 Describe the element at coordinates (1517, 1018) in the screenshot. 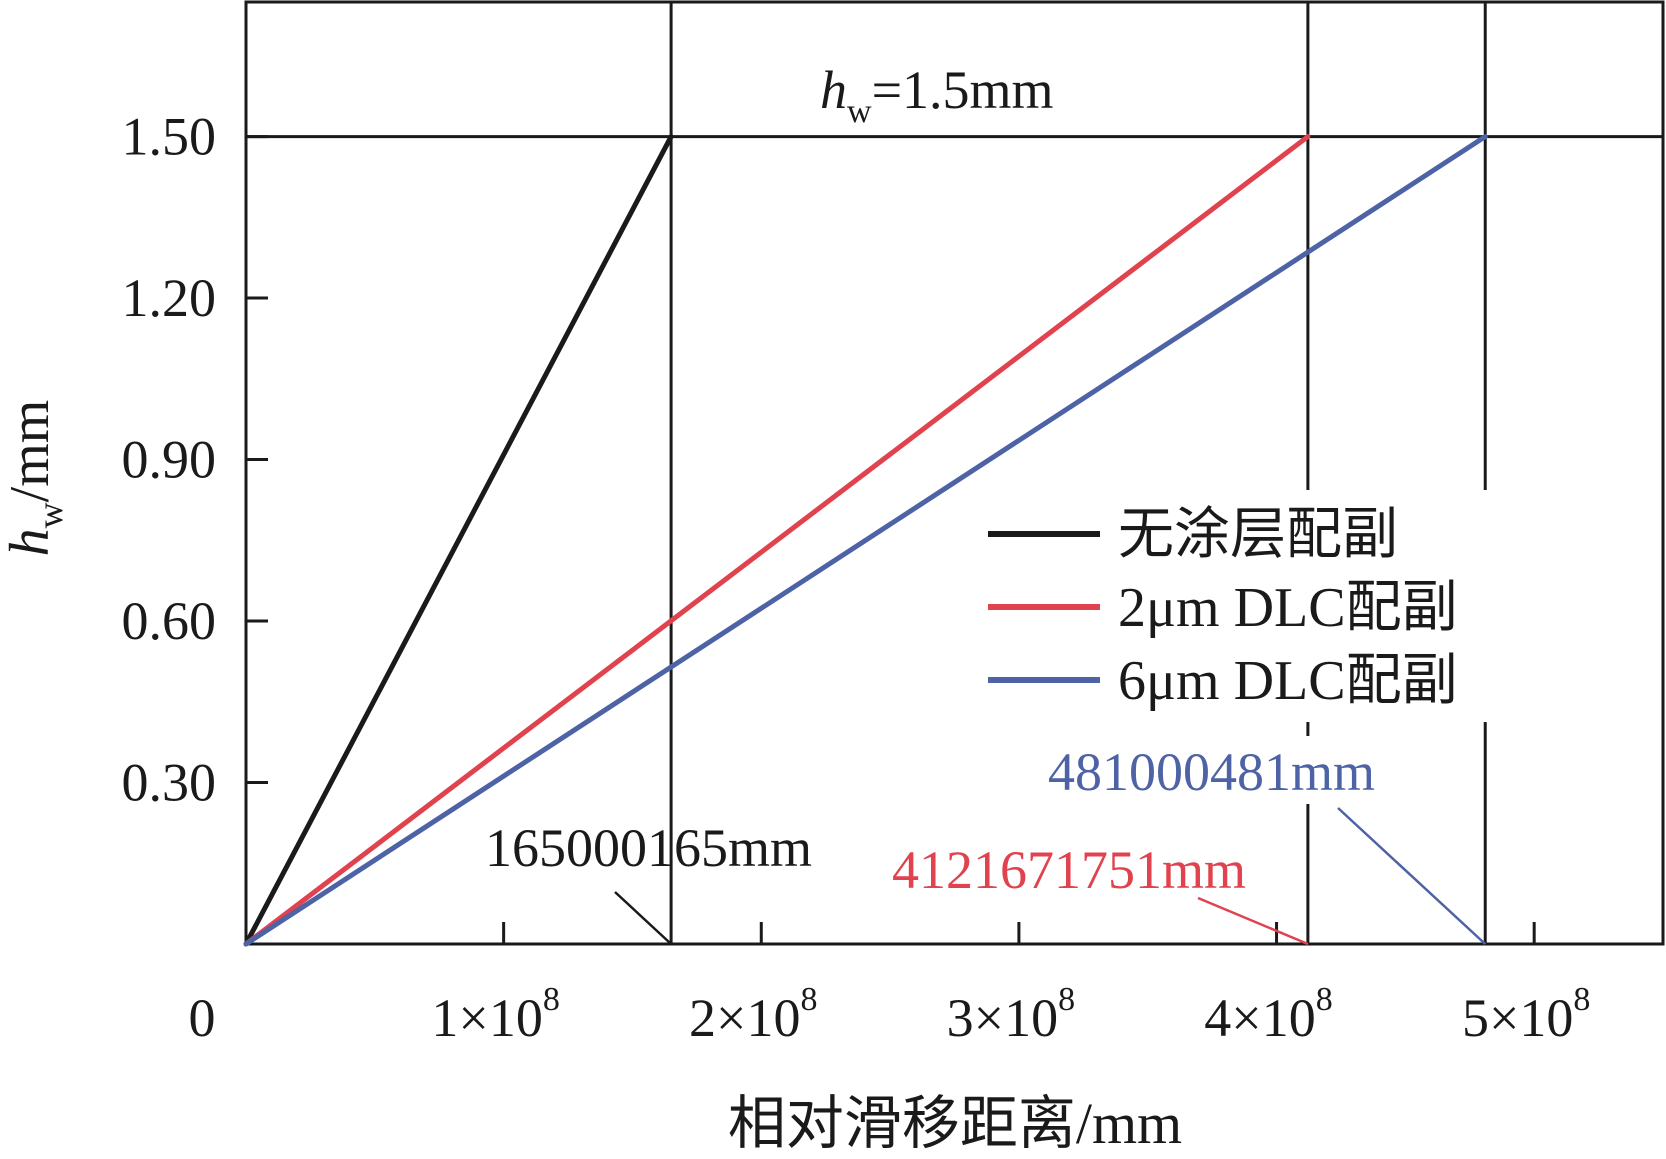

I see `x-tick-label-base: 5×10` at that location.